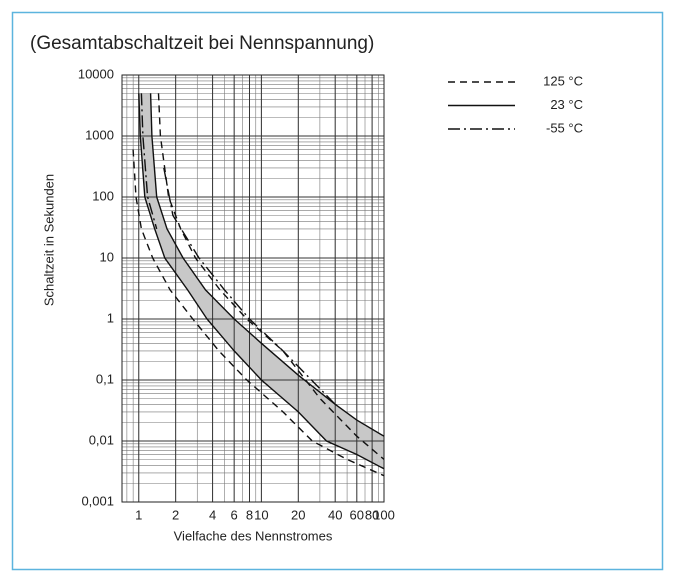  What do you see at coordinates (563, 80) in the screenshot?
I see `legend-label: 125 °C` at bounding box center [563, 80].